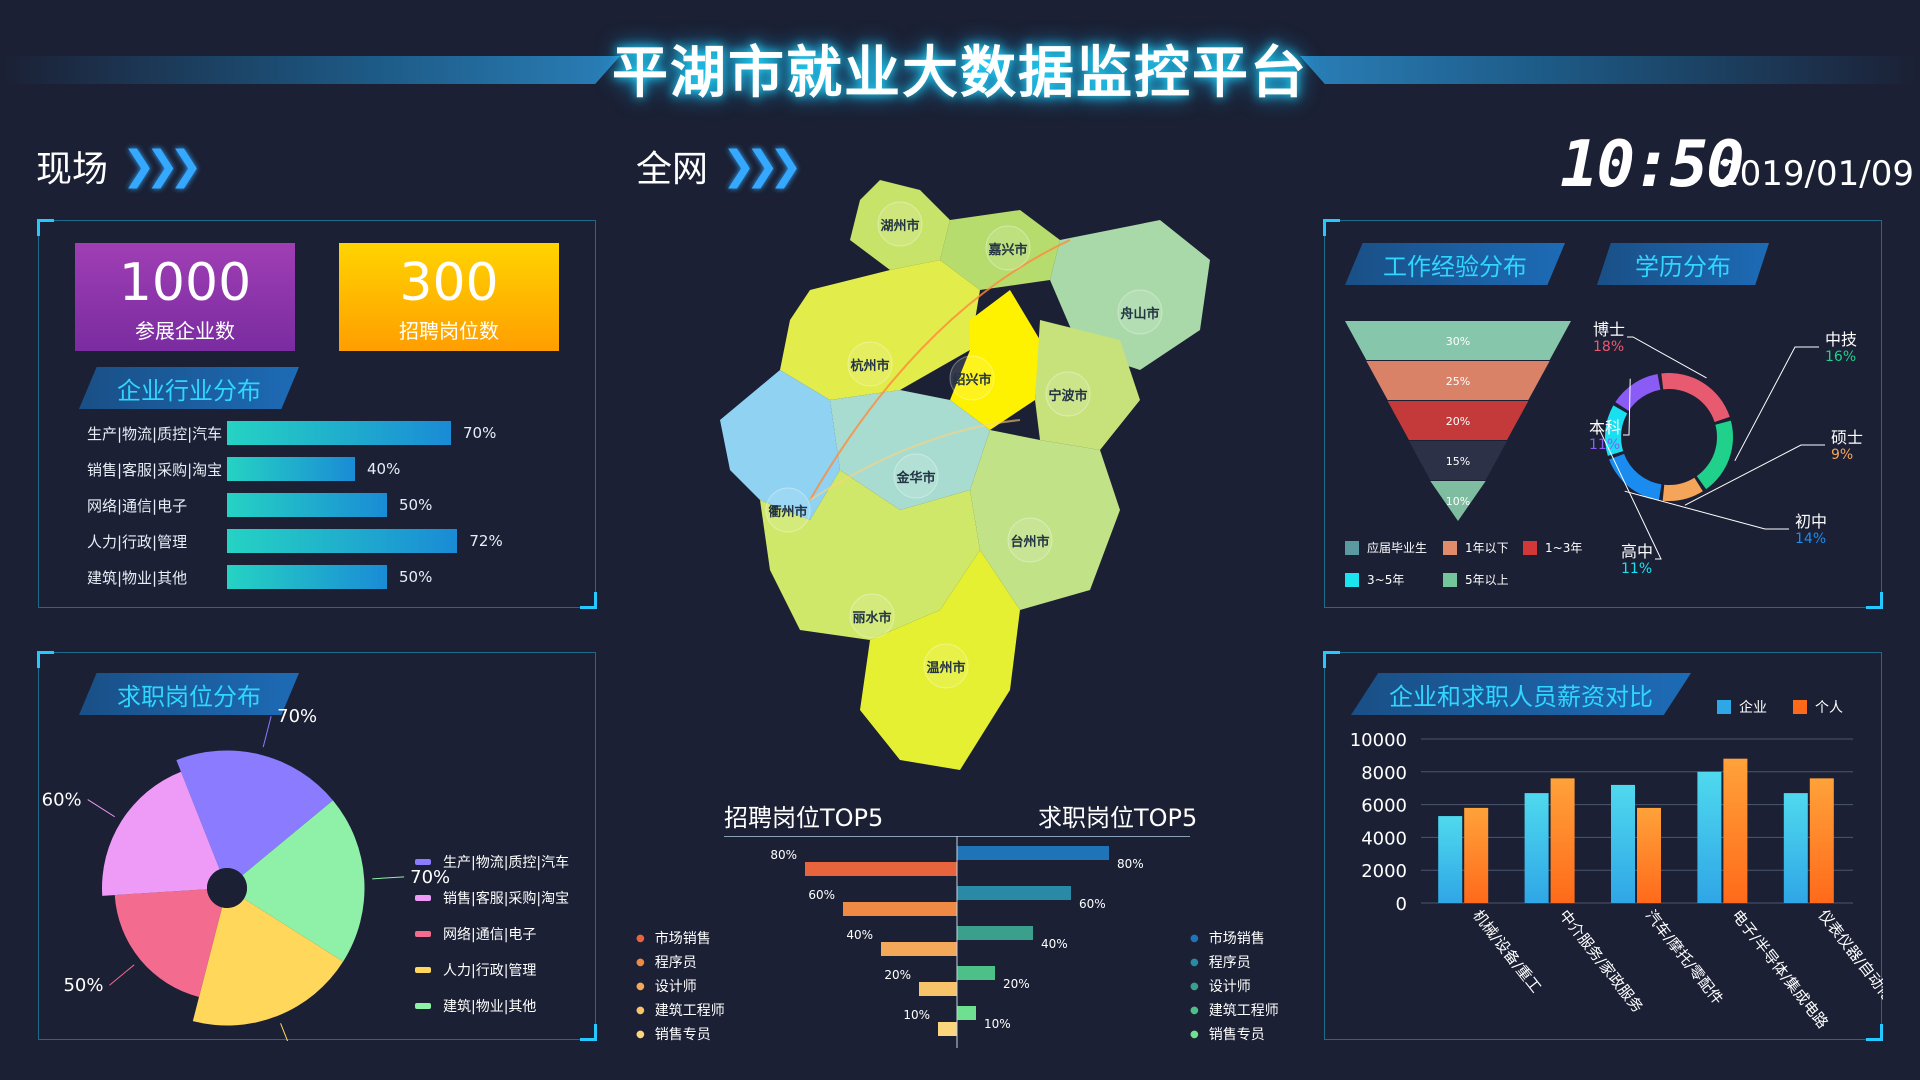 The image size is (1920, 1080). I want to click on map-city-label: 台州市, so click(1029, 542).